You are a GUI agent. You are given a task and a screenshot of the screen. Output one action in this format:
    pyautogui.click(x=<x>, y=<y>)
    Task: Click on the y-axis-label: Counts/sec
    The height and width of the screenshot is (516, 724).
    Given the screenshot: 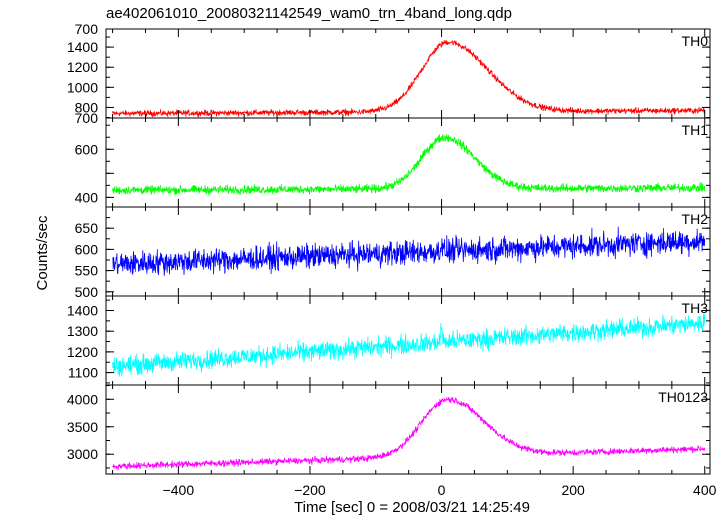 What is the action you would take?
    pyautogui.click(x=42, y=253)
    